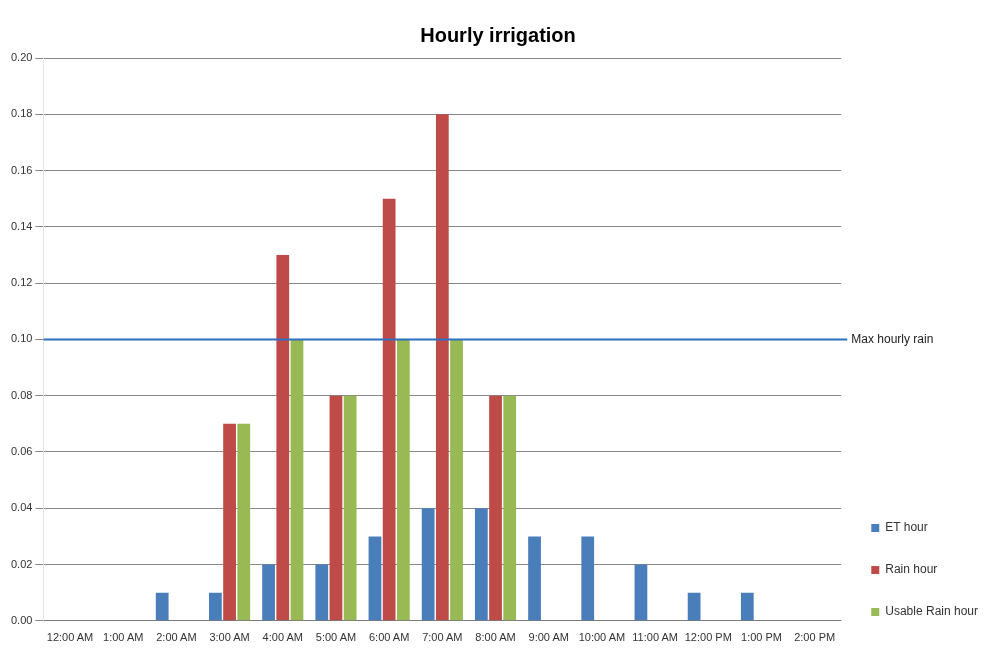 This screenshot has width=1008, height=666. I want to click on x-tick-label: 6:00 AM, so click(389, 637).